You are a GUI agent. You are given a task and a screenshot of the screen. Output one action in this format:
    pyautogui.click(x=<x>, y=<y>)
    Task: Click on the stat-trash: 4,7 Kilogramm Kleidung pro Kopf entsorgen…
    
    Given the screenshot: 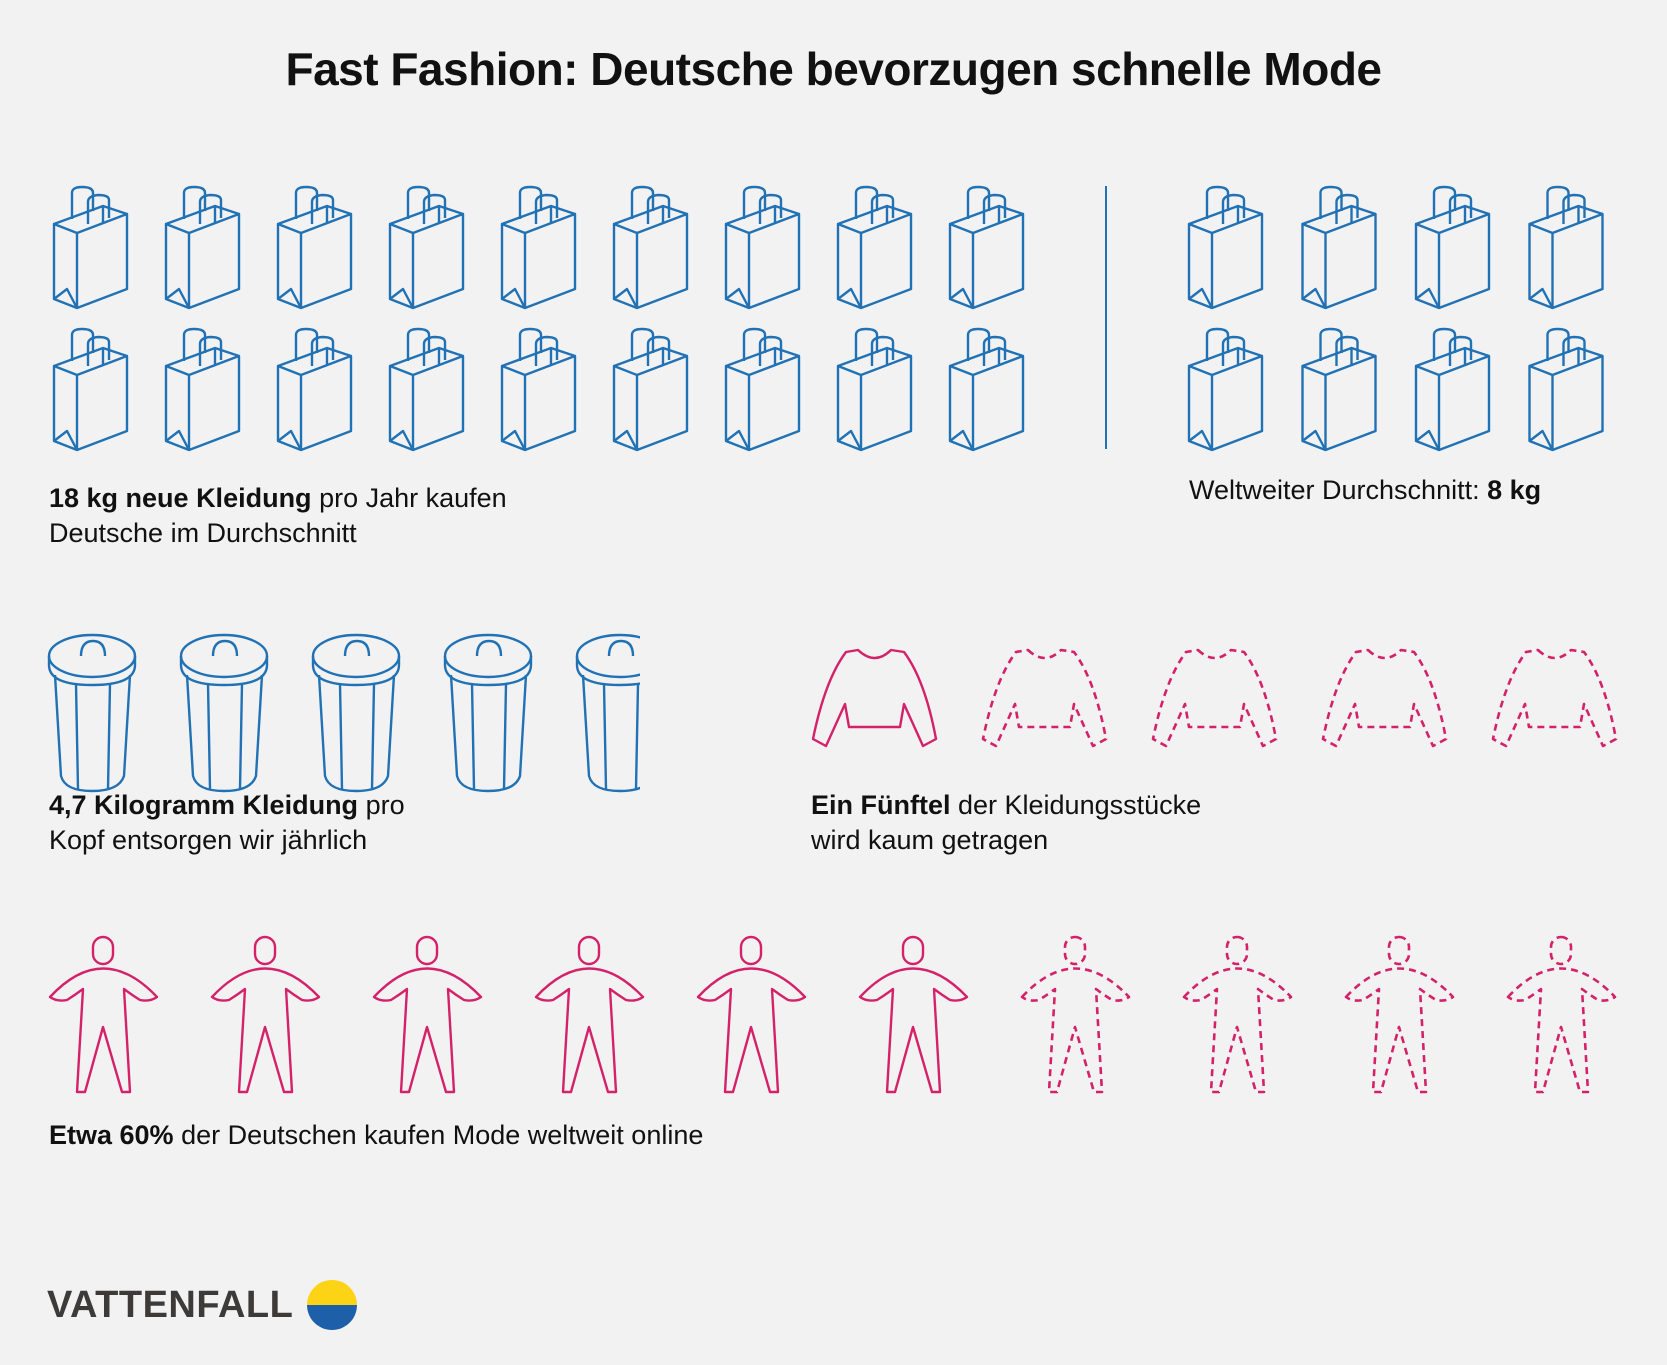 What is the action you would take?
    pyautogui.click(x=227, y=822)
    